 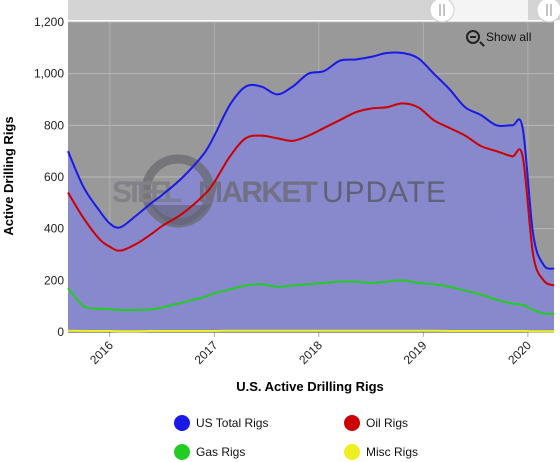 What do you see at coordinates (147, 192) in the screenshot?
I see `watermark-steel: STEEL` at bounding box center [147, 192].